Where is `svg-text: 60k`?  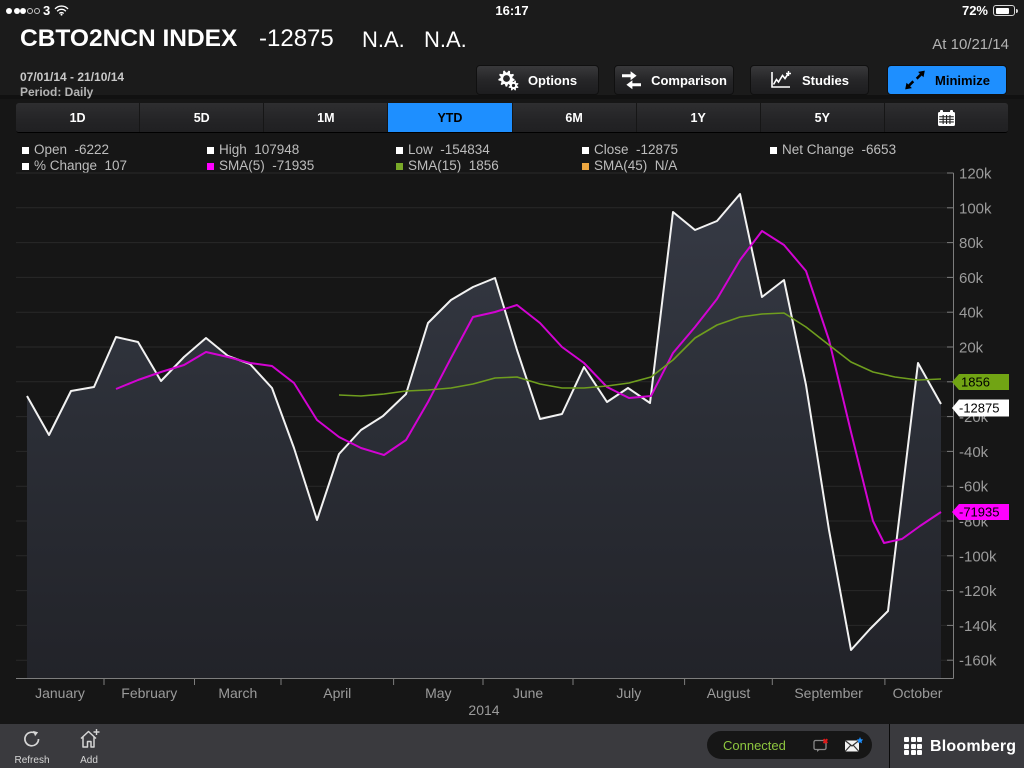 svg-text: 60k is located at coordinates (971, 278).